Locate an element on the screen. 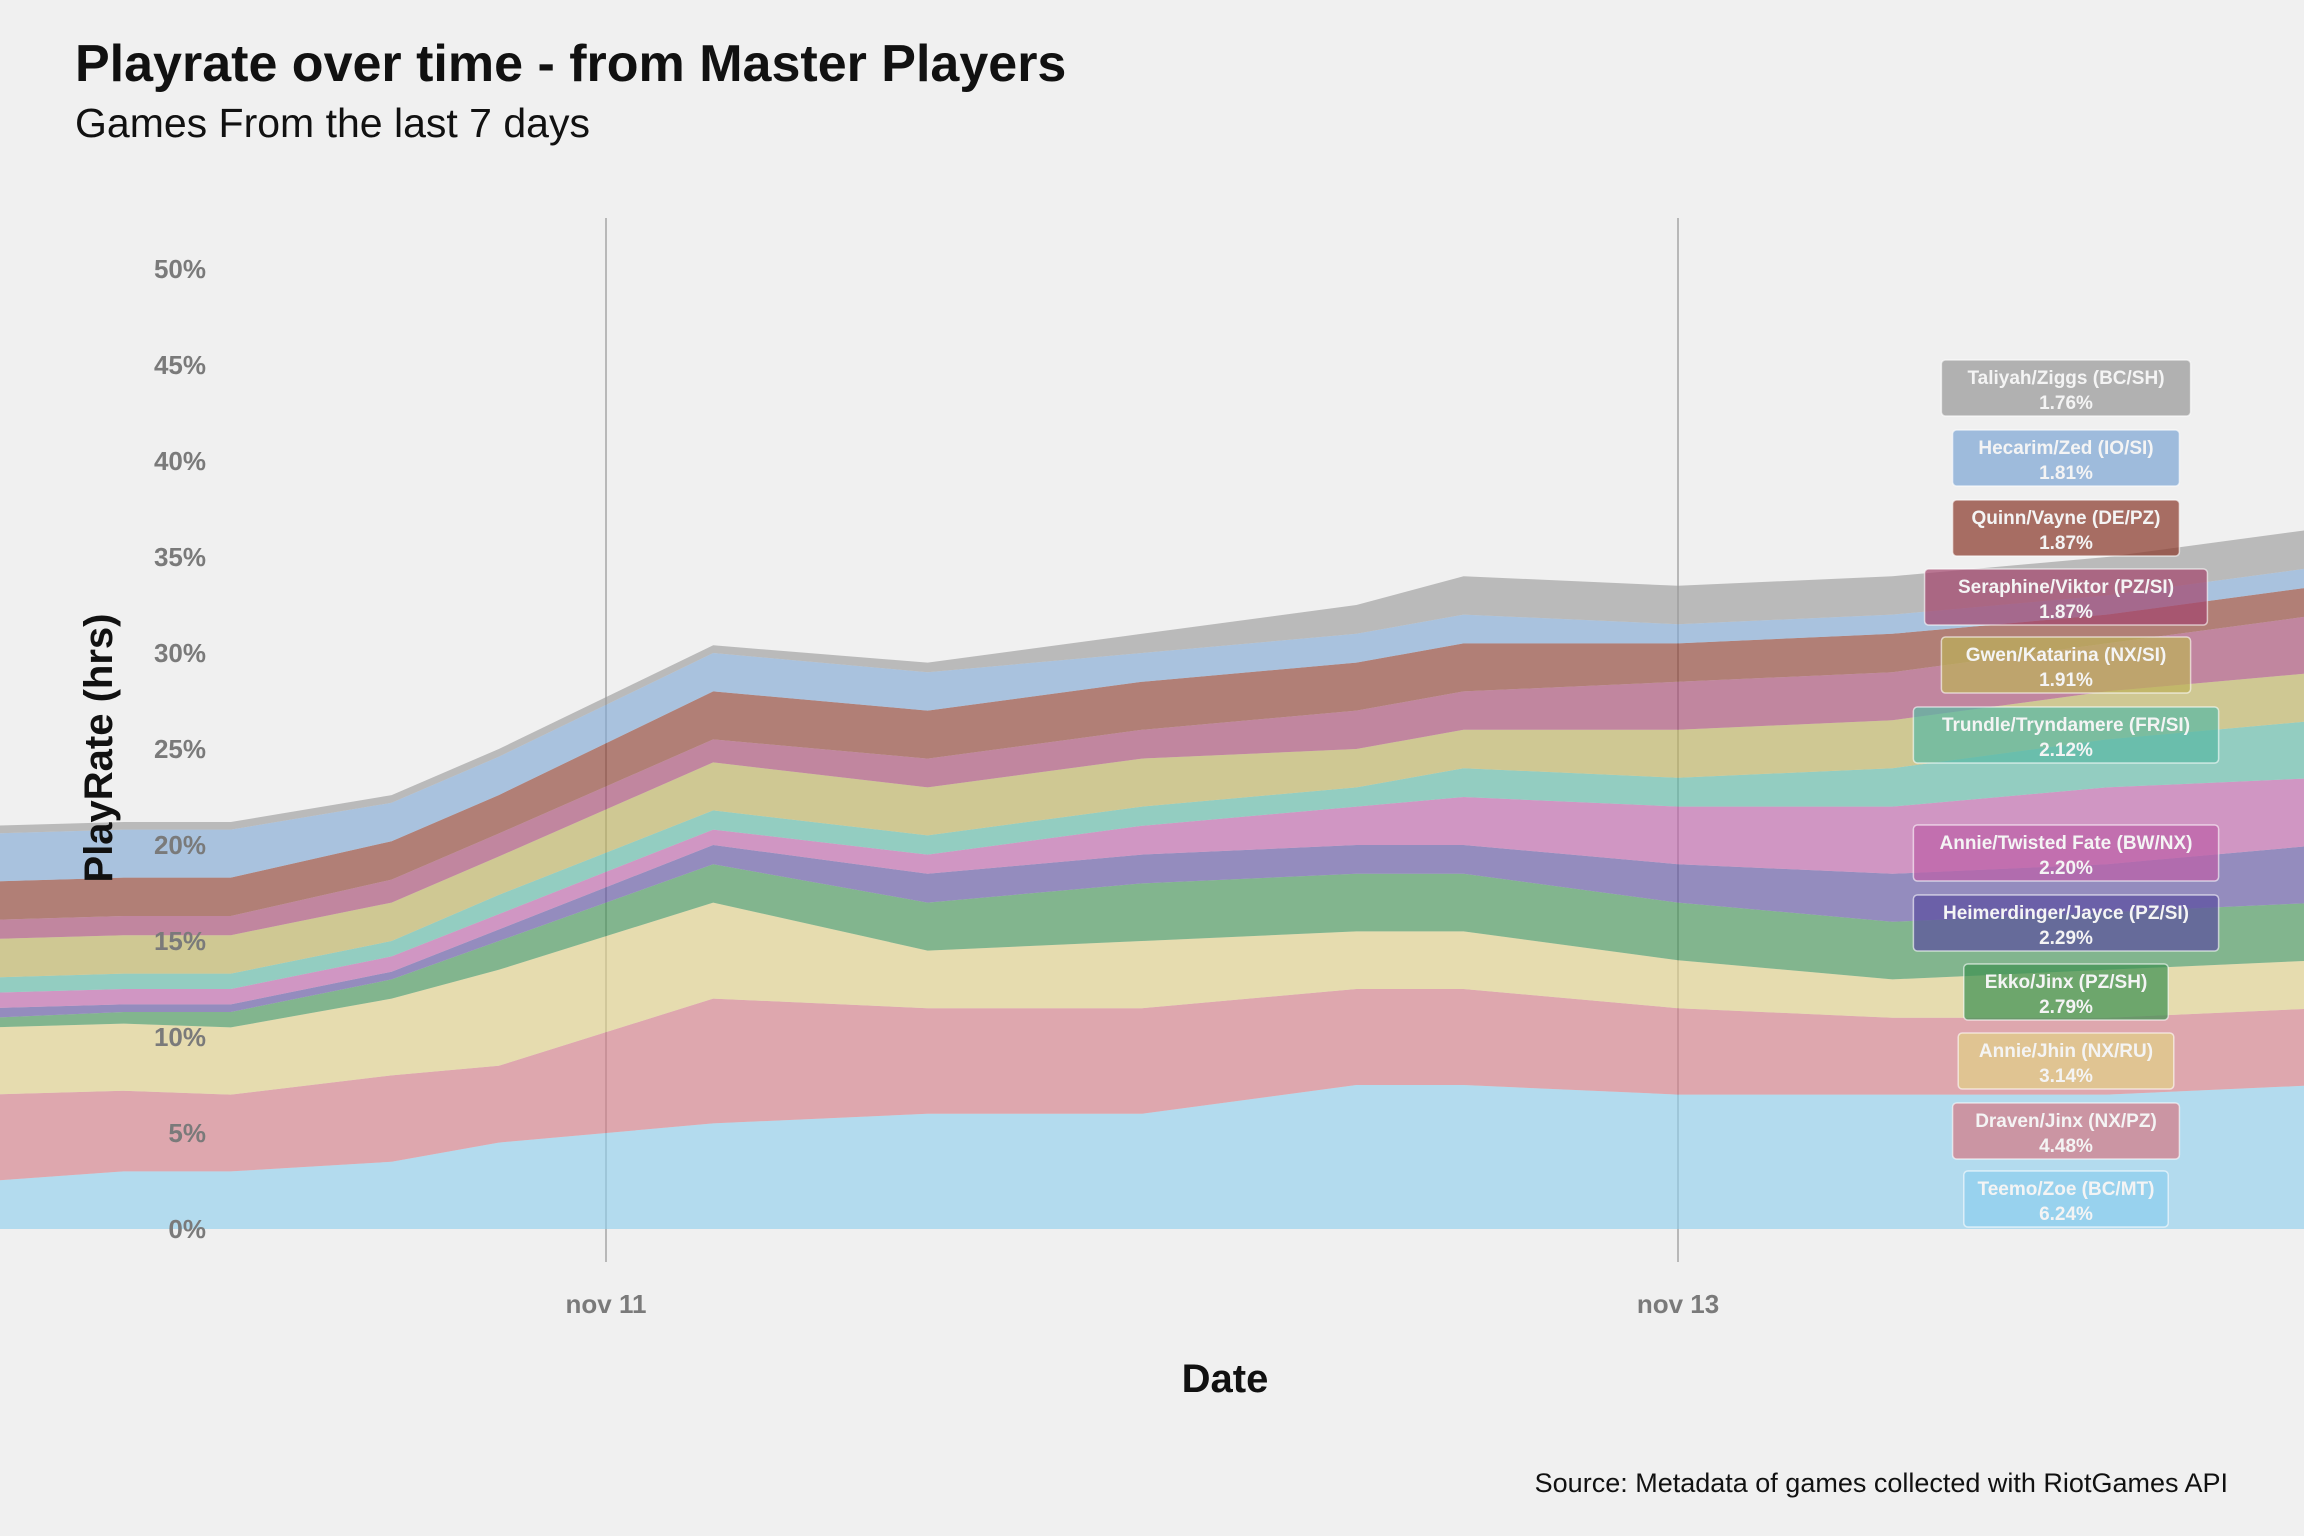 This screenshot has width=2304, height=1536. series-label-share: 6.24% is located at coordinates (2066, 1214).